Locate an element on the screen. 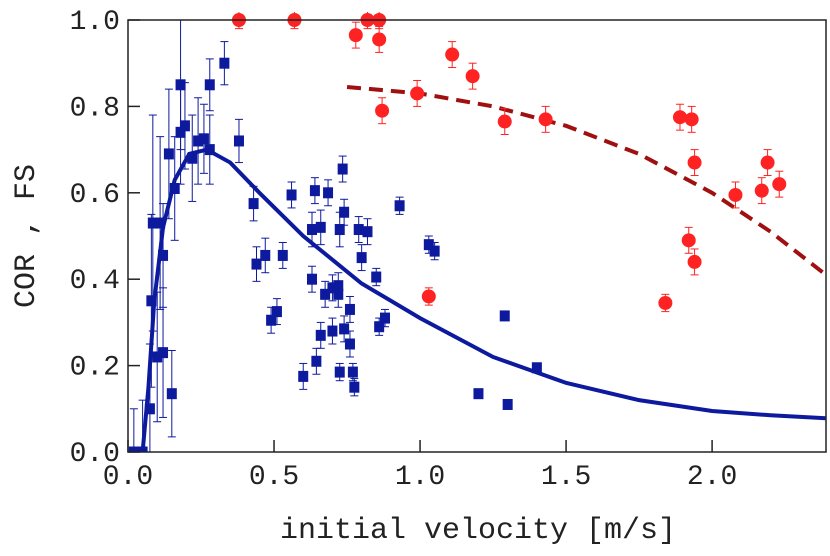  y-tick-label: 0.0 is located at coordinates (95, 454).